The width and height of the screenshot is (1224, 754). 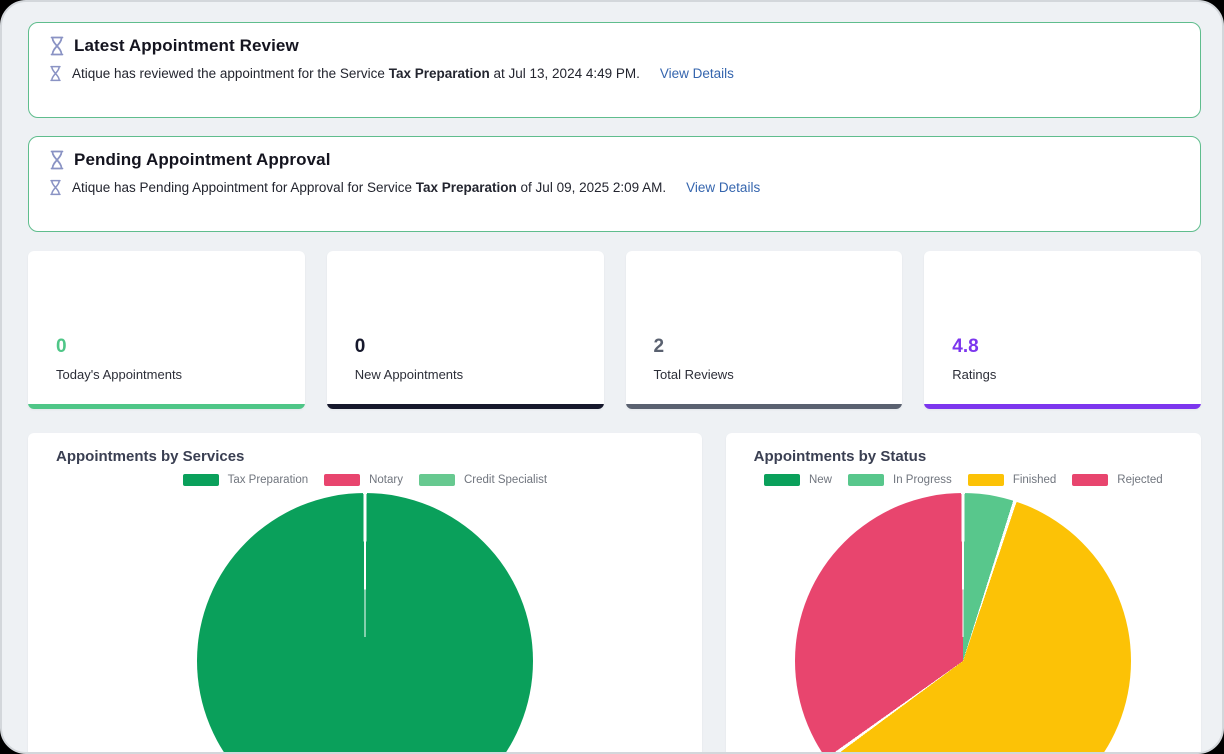 What do you see at coordinates (465, 330) in the screenshot?
I see `stat-card-new-appointments: 0 New Appointments` at bounding box center [465, 330].